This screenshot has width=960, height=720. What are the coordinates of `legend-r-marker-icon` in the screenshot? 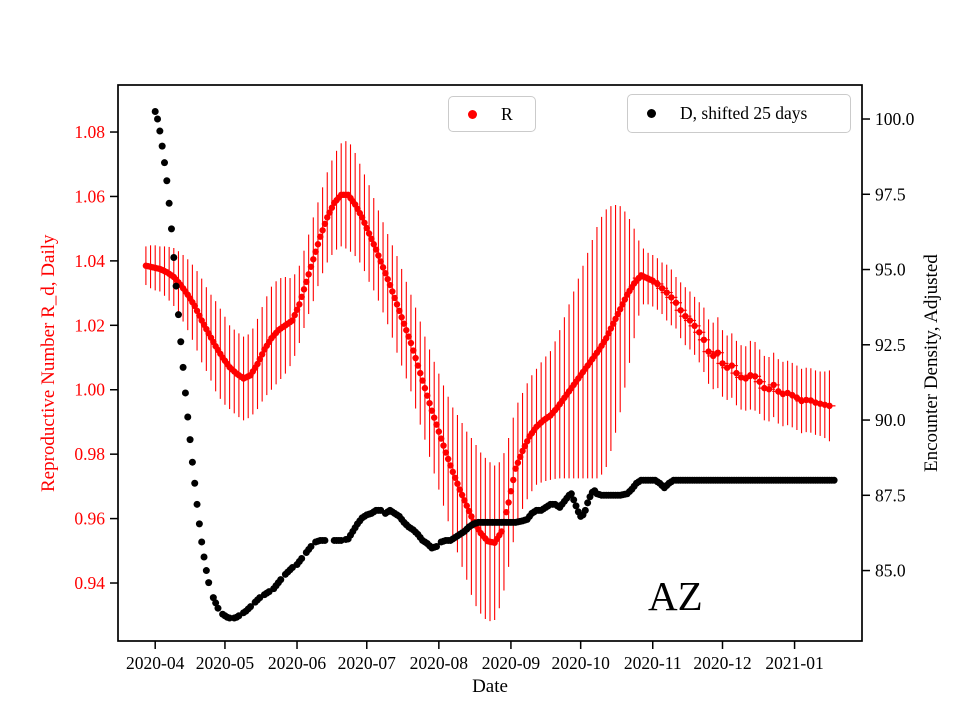 It's located at (472, 114).